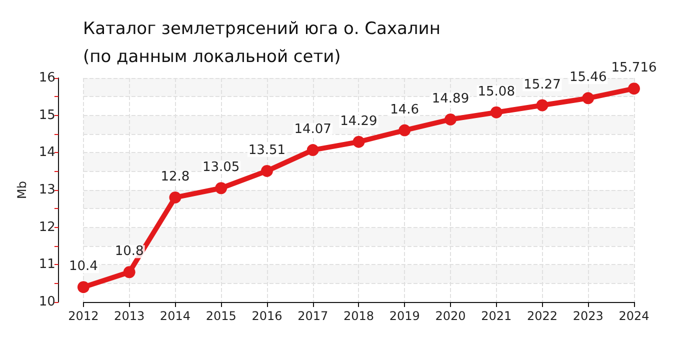  What do you see at coordinates (588, 316) in the screenshot?
I see `x-tick-label: 2023` at bounding box center [588, 316].